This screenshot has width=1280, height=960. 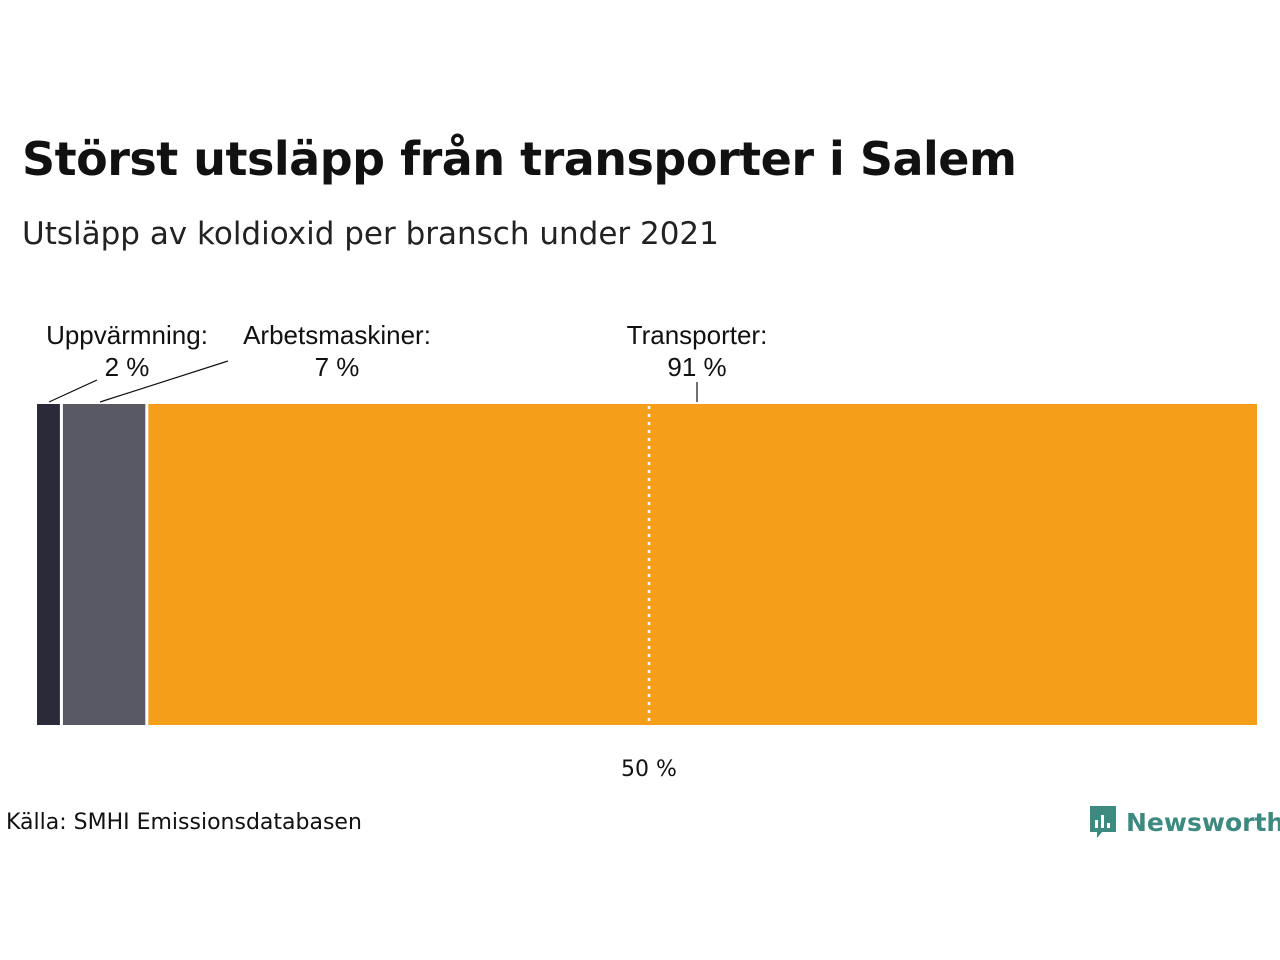 I want to click on segment-value-transporter: 91 %, so click(x=696, y=367).